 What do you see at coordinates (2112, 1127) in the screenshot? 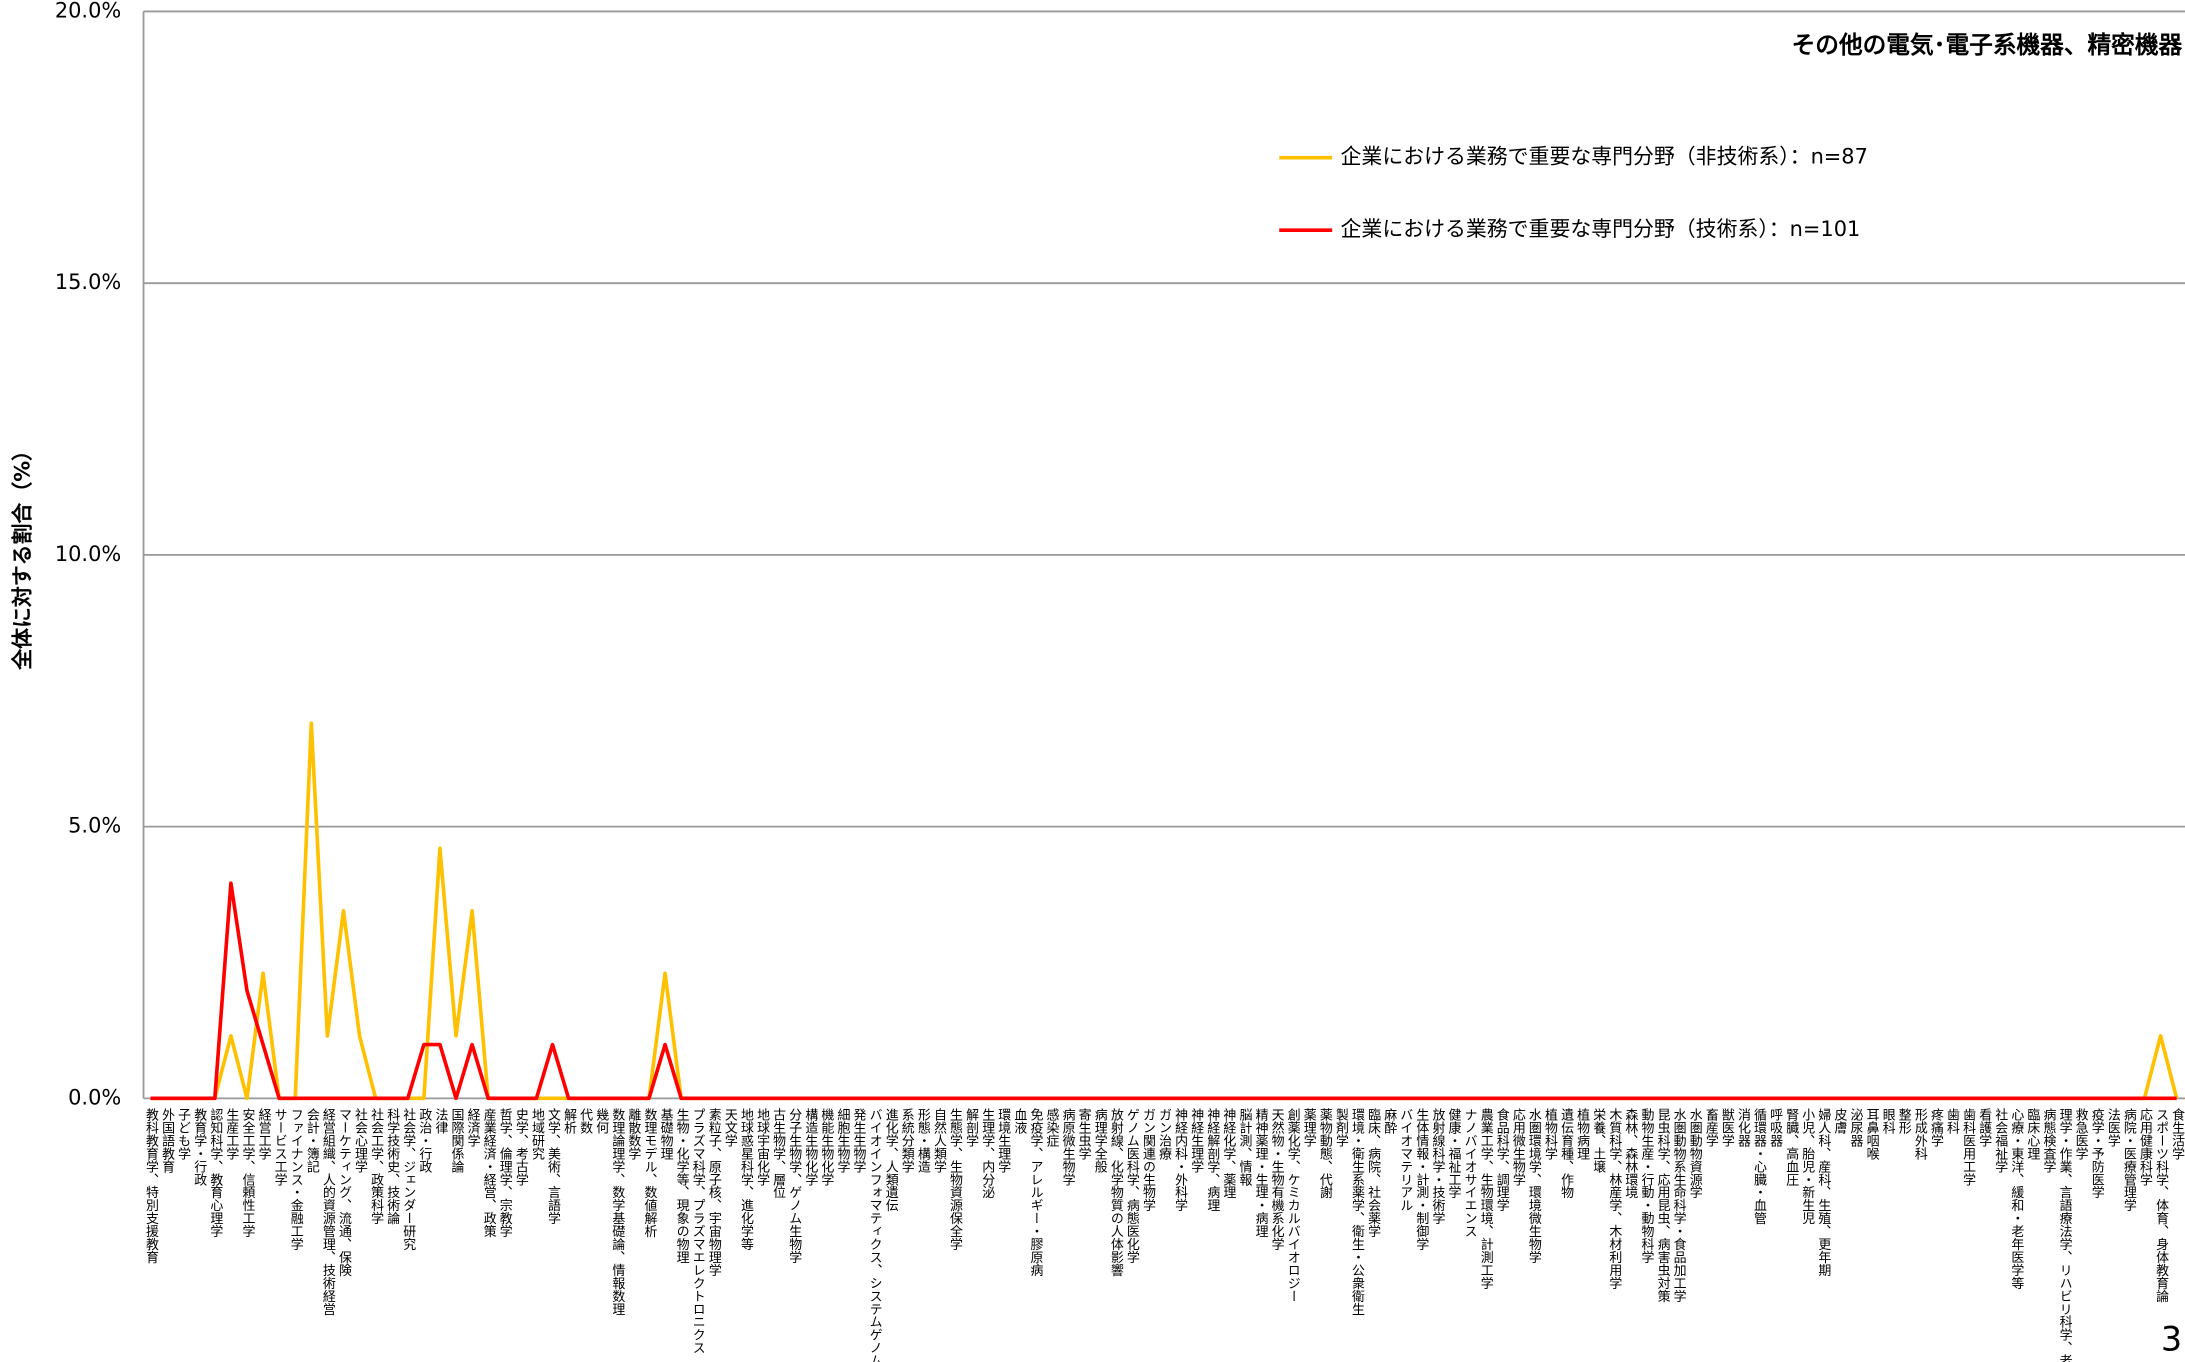
I see `x-tick-label: 法医学` at bounding box center [2112, 1127].